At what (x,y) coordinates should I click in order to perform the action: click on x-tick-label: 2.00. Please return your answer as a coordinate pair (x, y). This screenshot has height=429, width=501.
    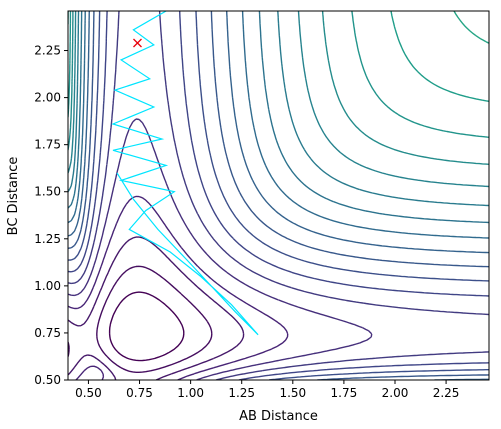
    Looking at the image, I should click on (395, 393).